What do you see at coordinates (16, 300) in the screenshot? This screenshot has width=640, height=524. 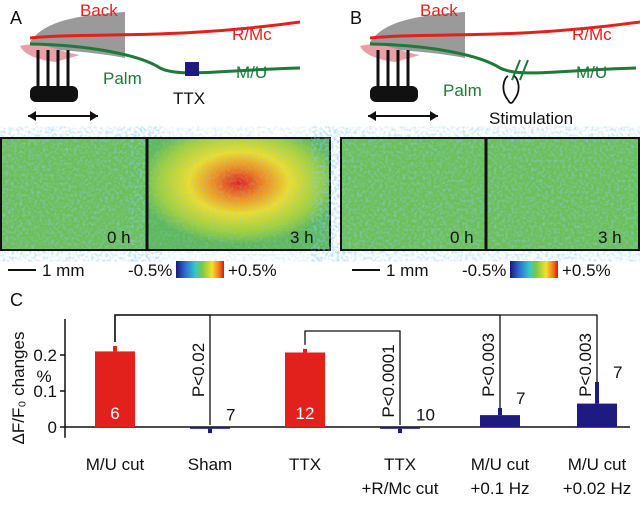 I see `panel-label: C` at bounding box center [16, 300].